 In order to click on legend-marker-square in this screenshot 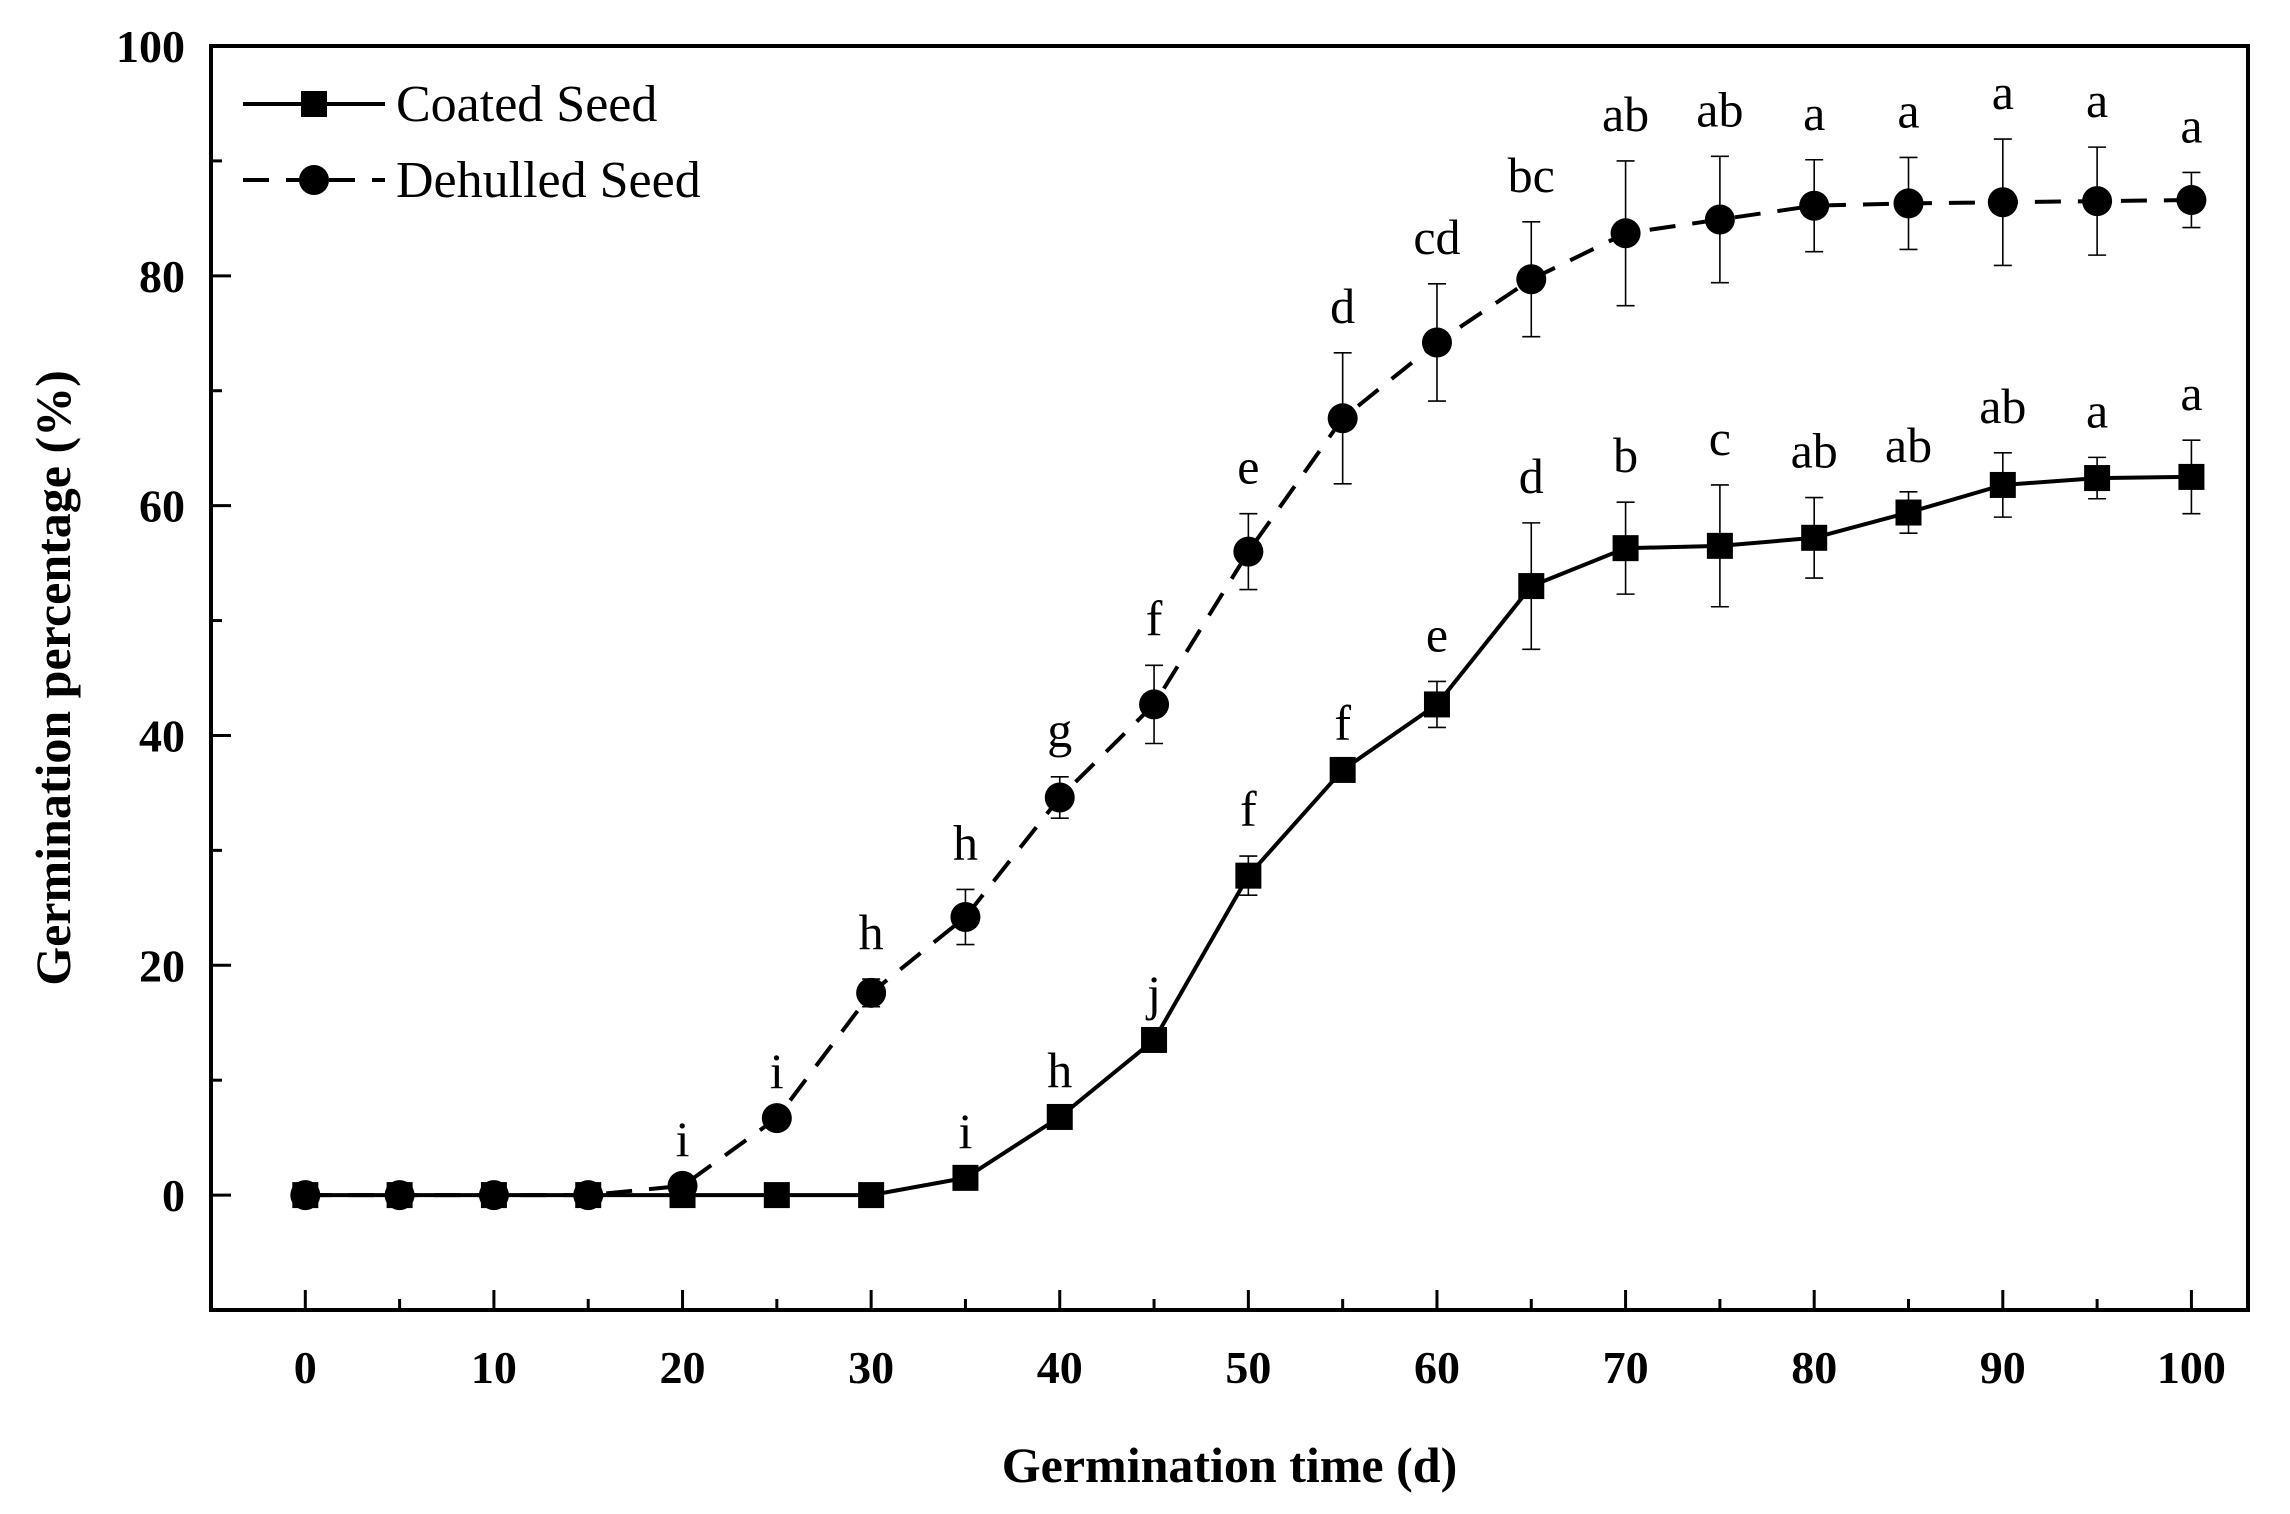, I will do `click(314, 104)`.